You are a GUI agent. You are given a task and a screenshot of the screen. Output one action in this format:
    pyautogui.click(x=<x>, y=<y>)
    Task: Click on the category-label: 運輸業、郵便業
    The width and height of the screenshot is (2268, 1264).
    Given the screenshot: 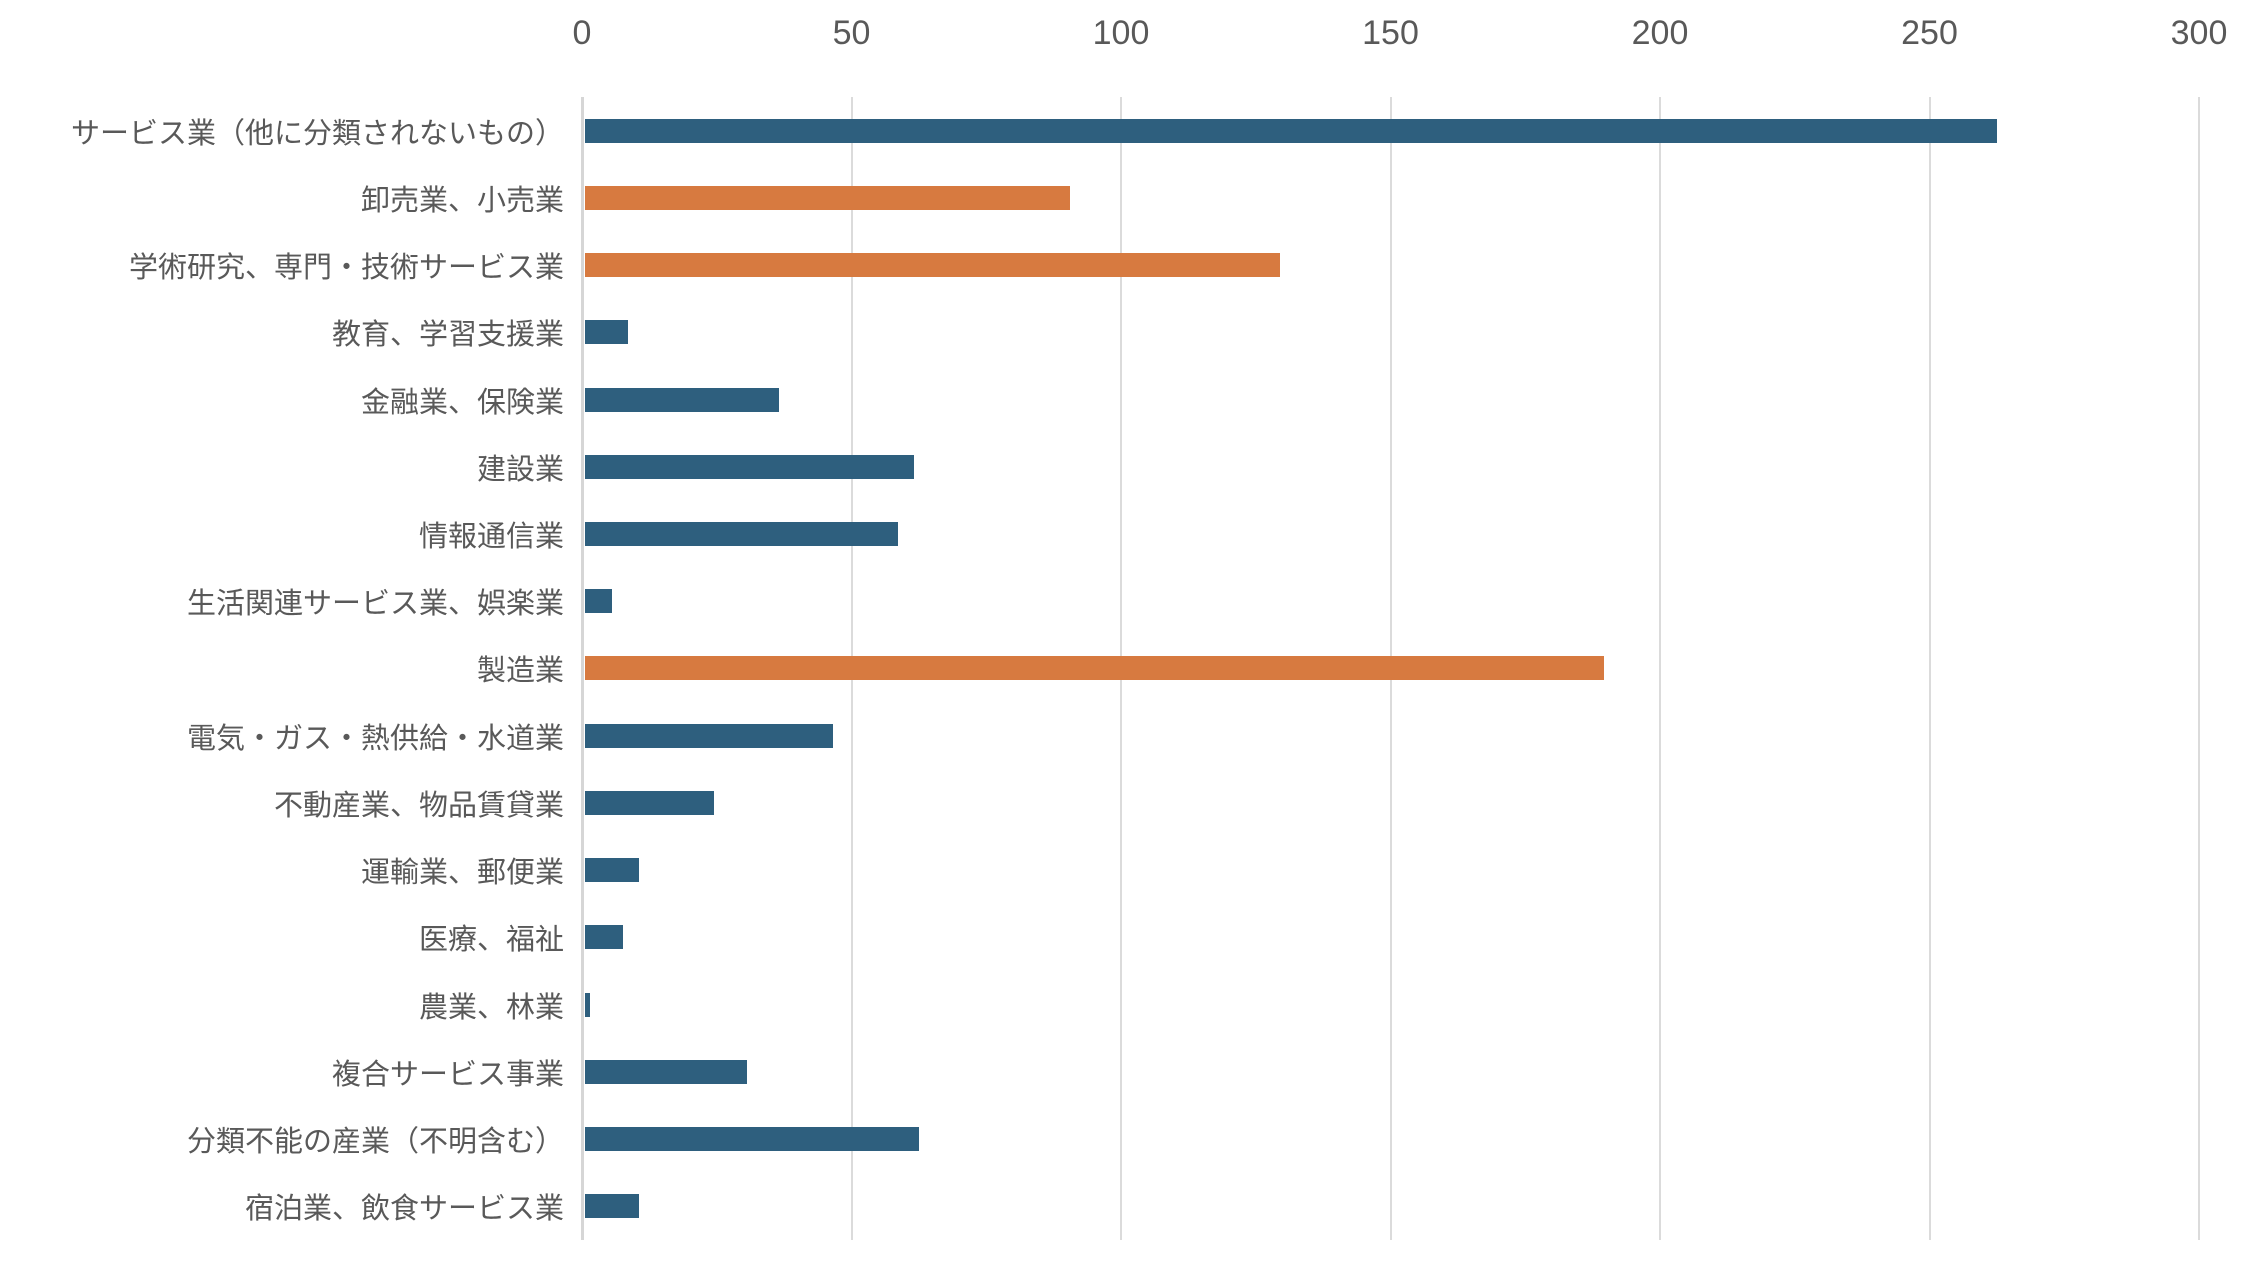 What is the action you would take?
    pyautogui.click(x=462, y=873)
    